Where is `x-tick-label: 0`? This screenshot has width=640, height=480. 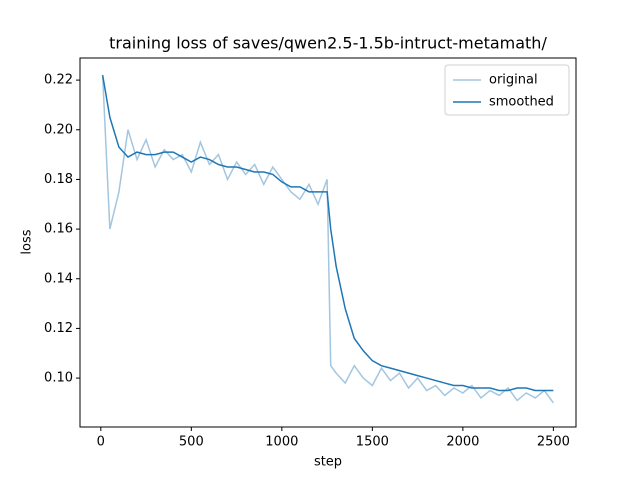 x-tick-label: 0 is located at coordinates (101, 442).